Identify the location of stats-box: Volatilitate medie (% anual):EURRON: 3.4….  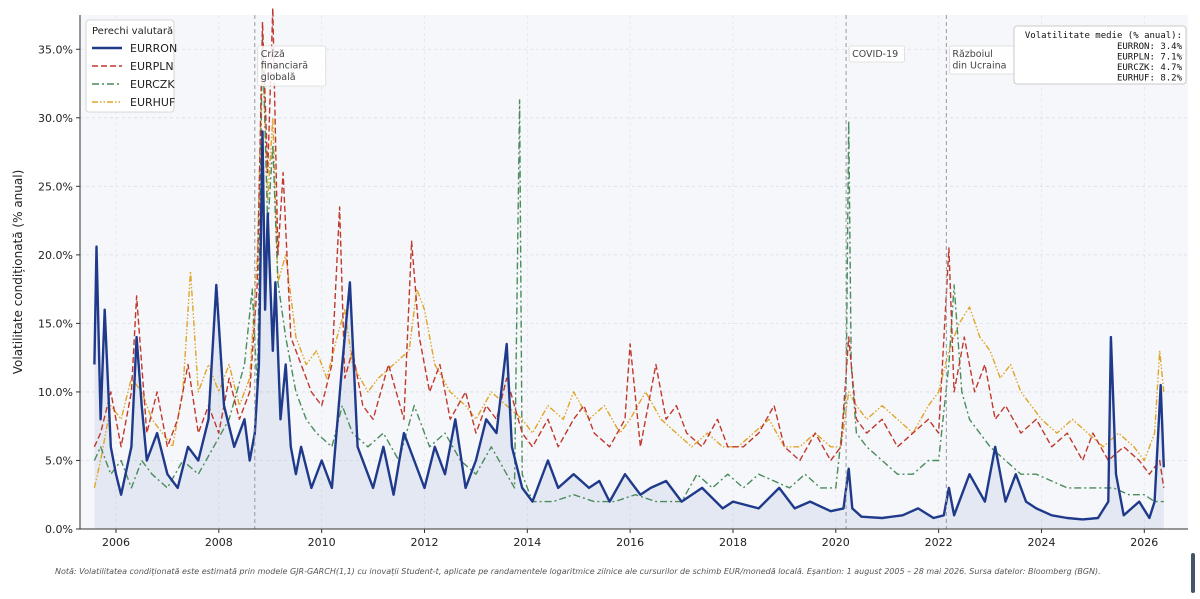
(1100, 55).